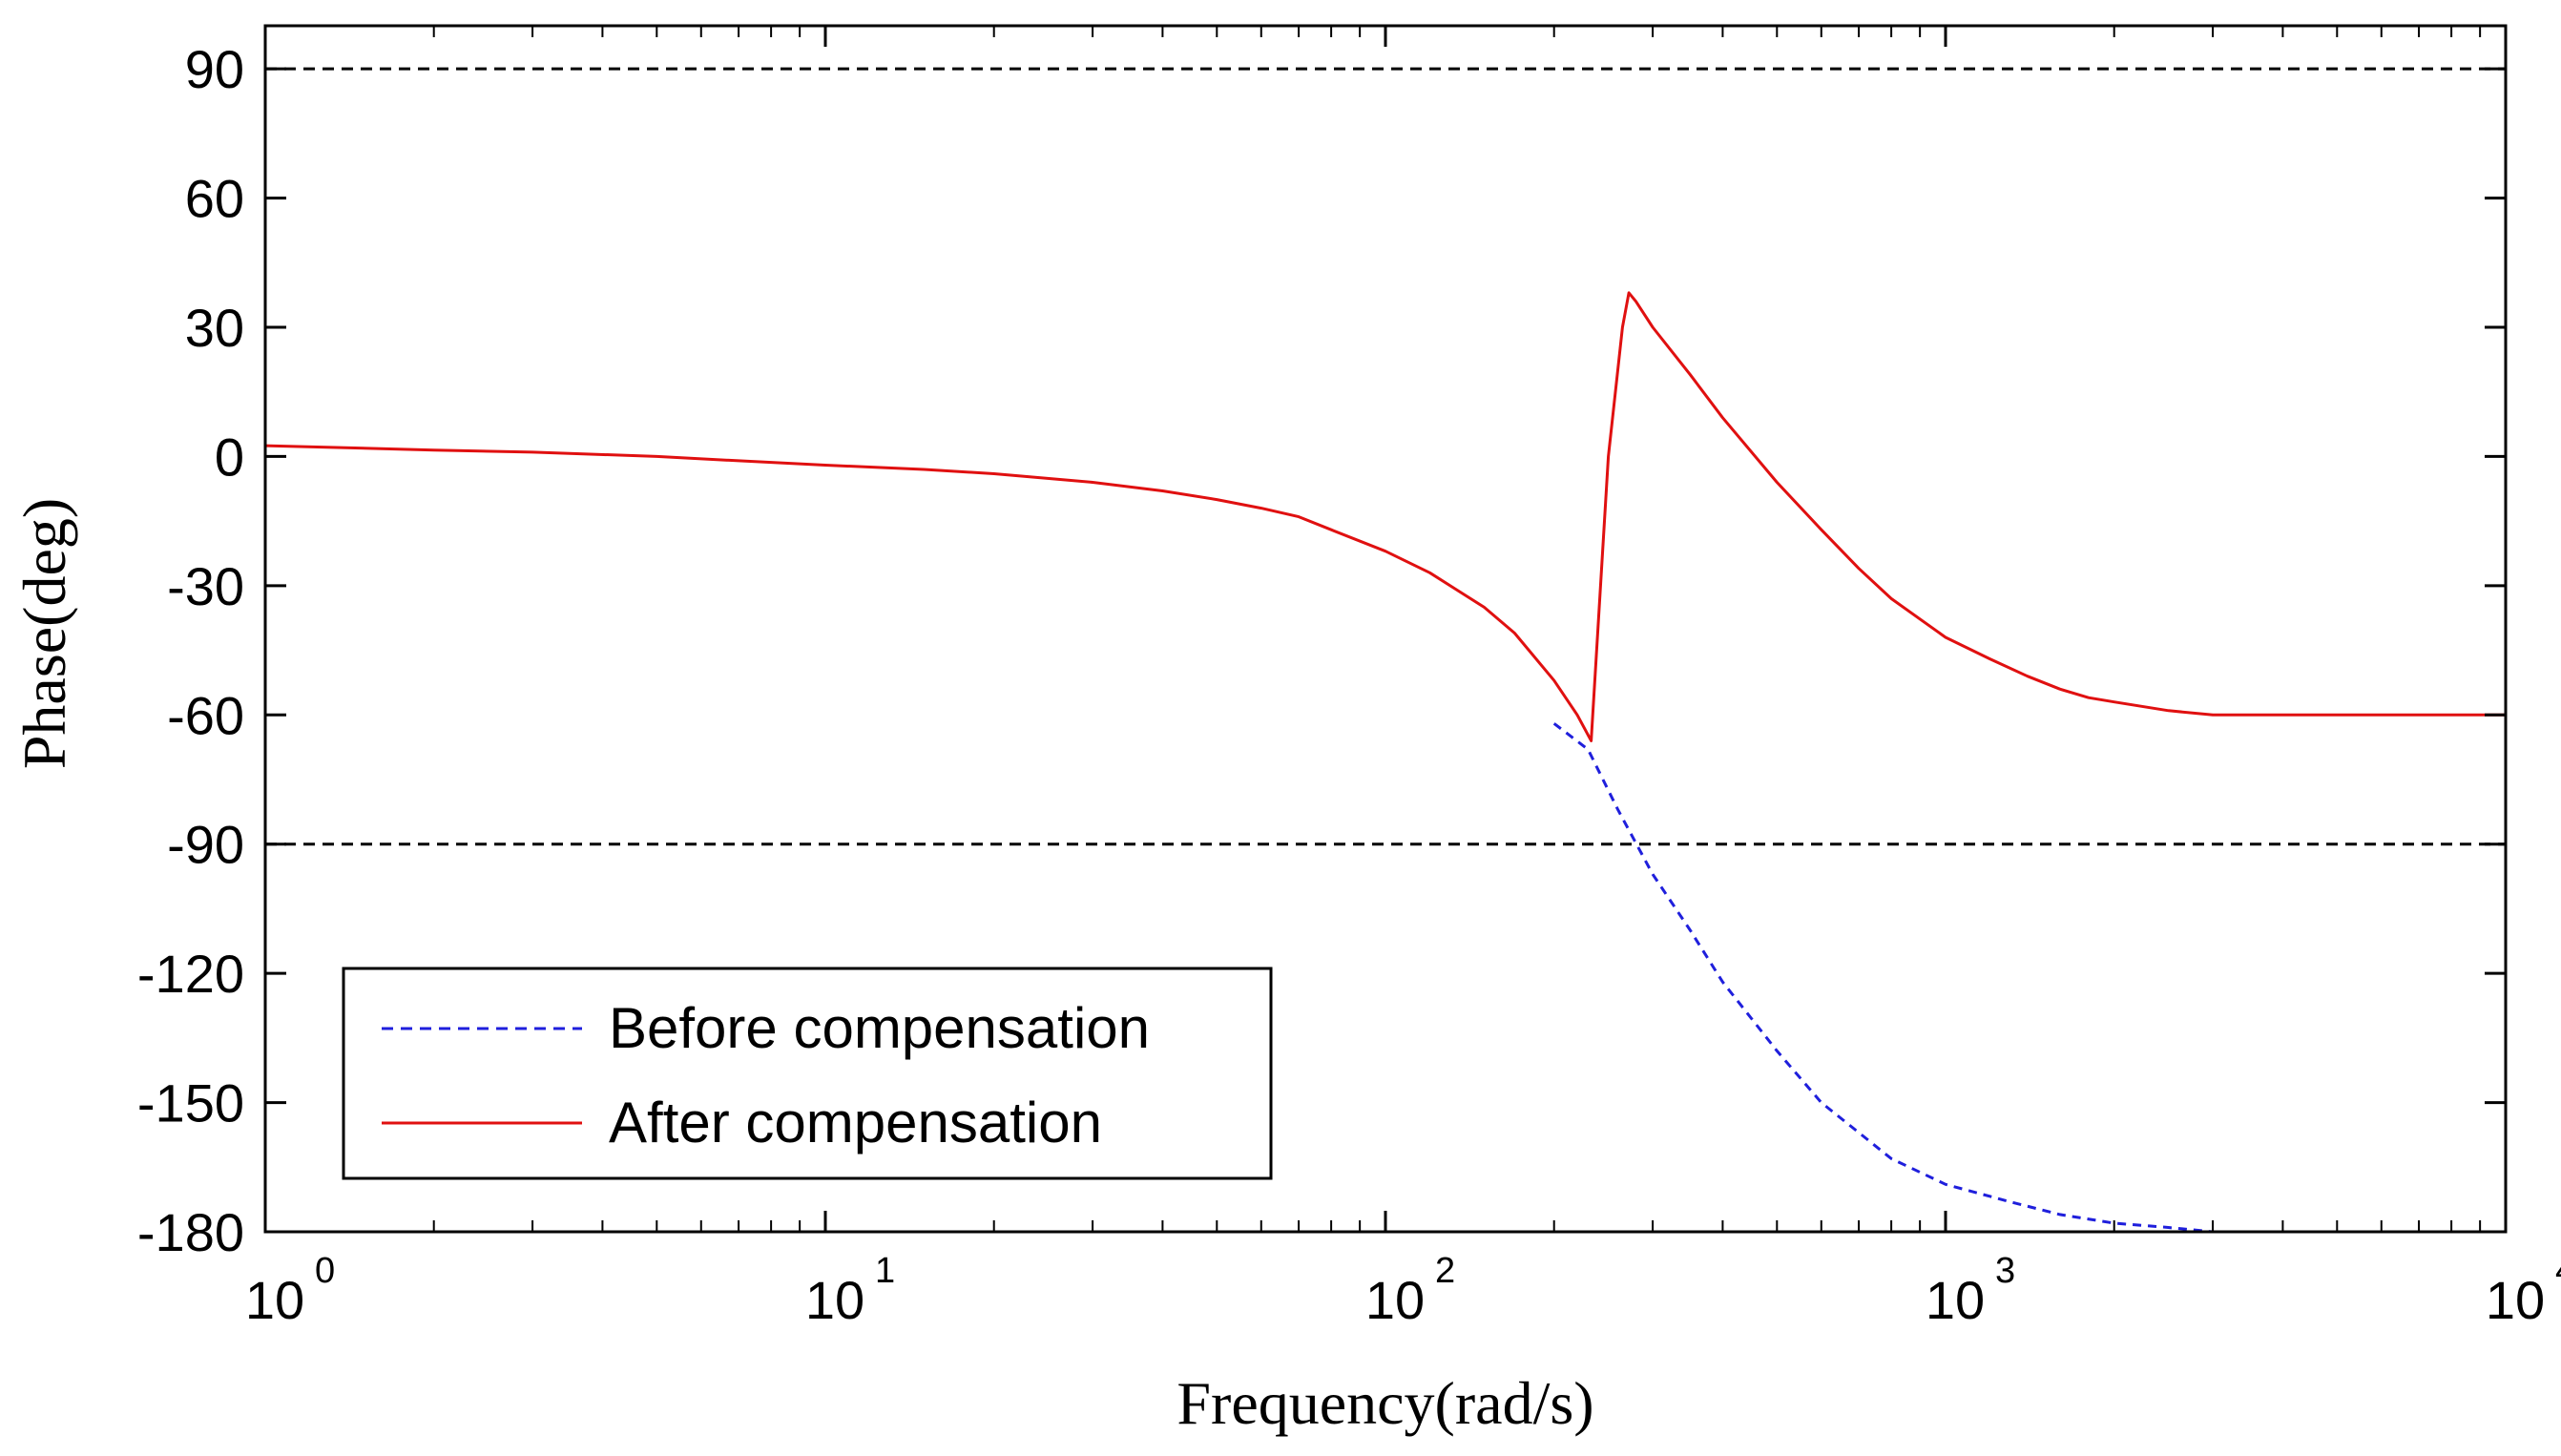 The width and height of the screenshot is (2561, 1456). Describe the element at coordinates (855, 1122) in the screenshot. I see `legend-label-1: After compensation` at that location.